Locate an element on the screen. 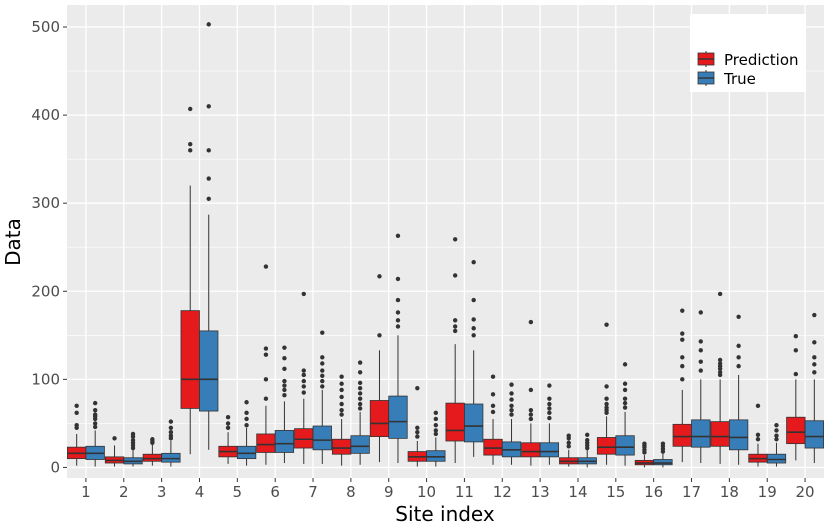 This screenshot has height=529, width=830. x-tick-label: 13 is located at coordinates (540, 492).